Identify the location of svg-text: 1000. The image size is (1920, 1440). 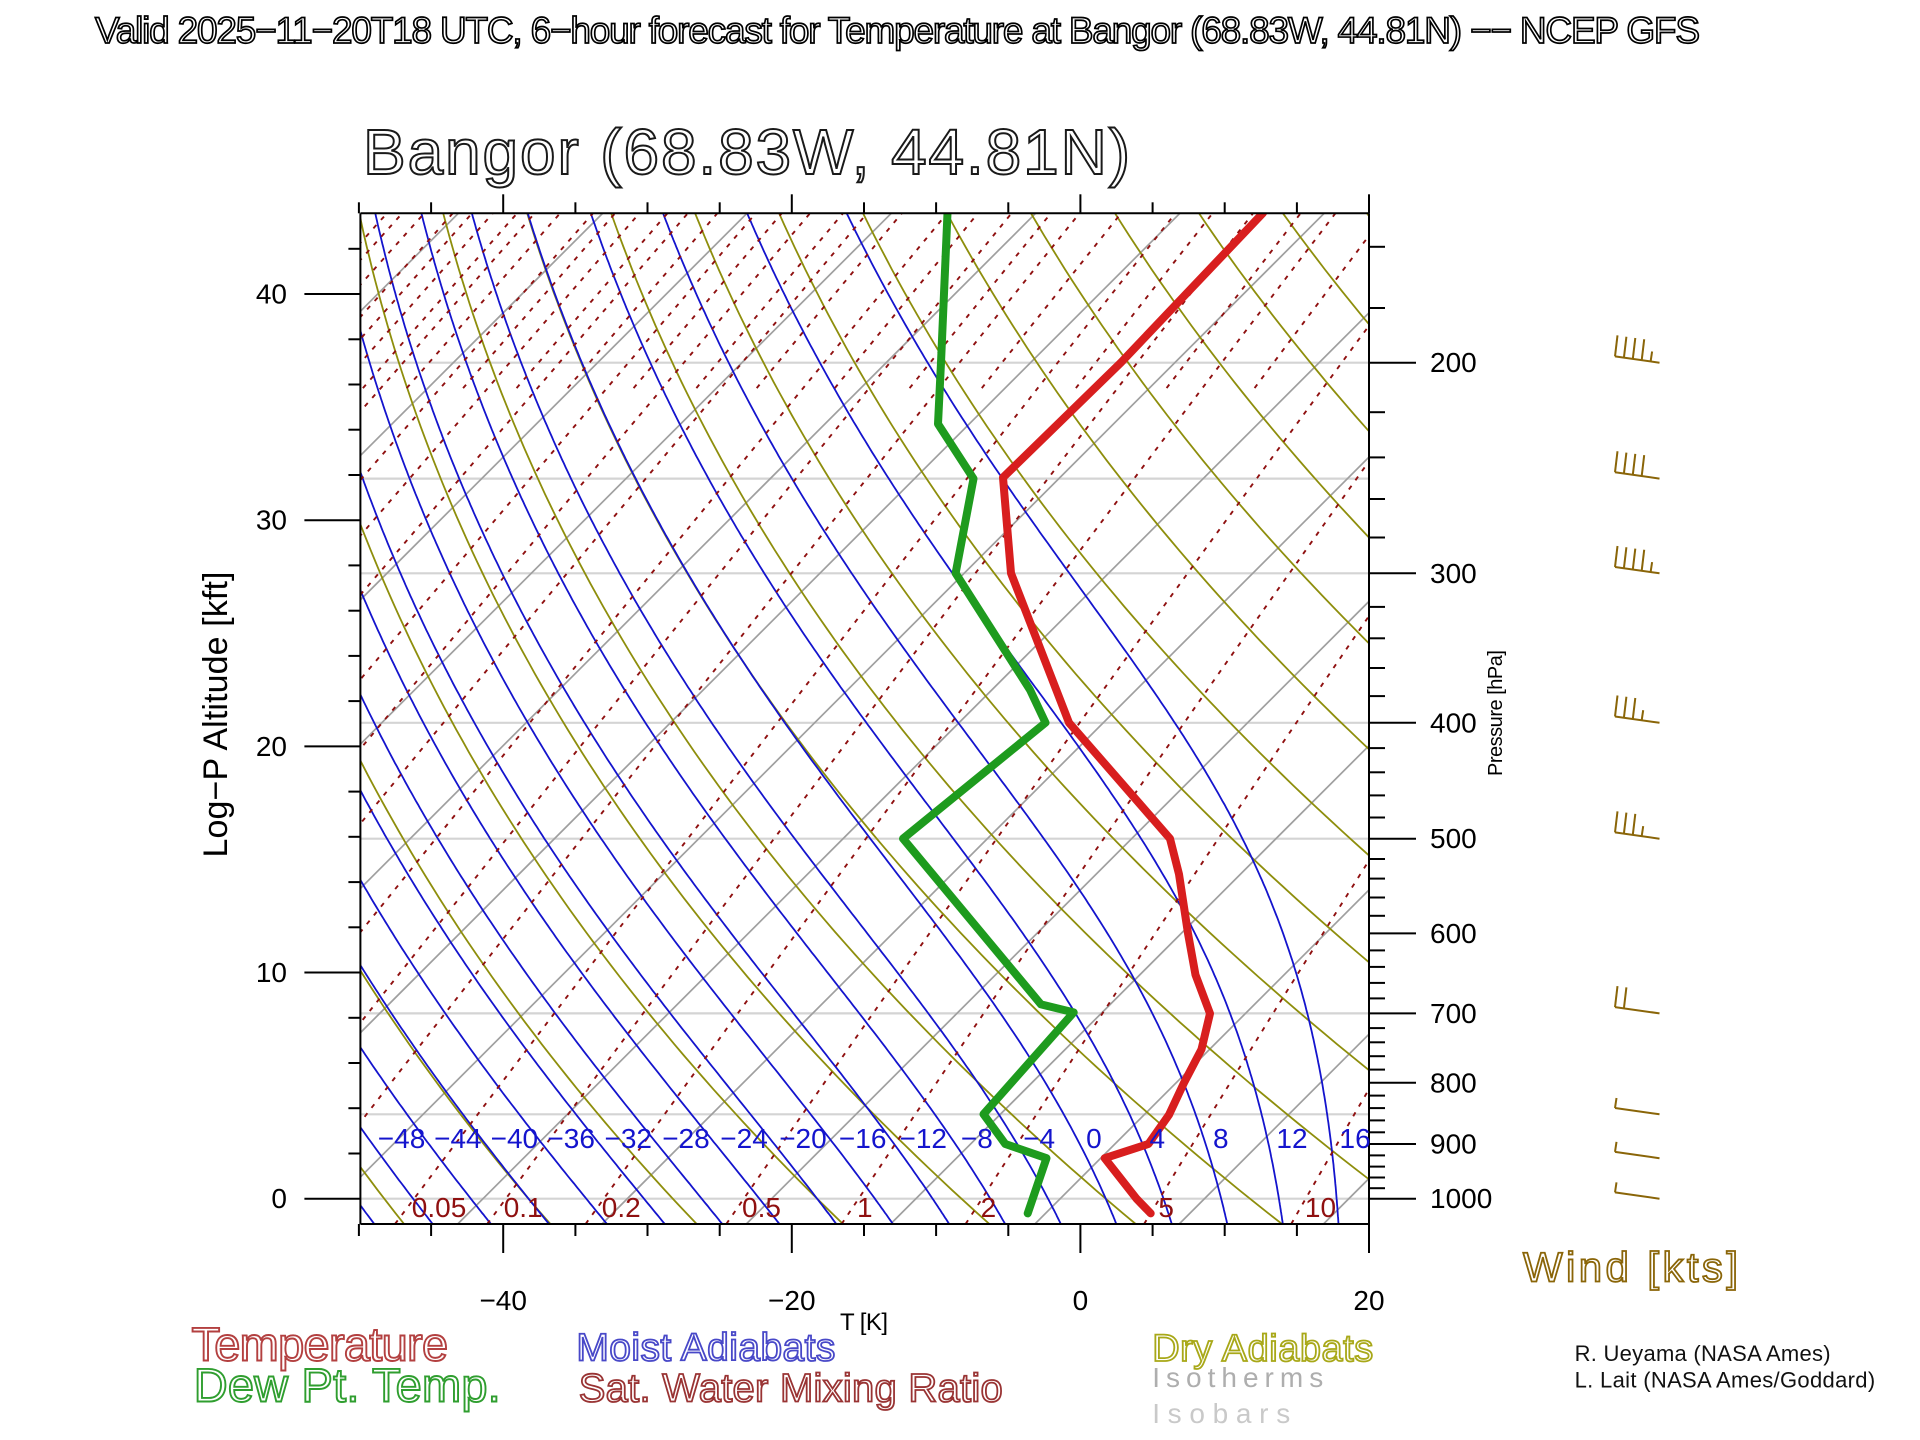
(1461, 1198).